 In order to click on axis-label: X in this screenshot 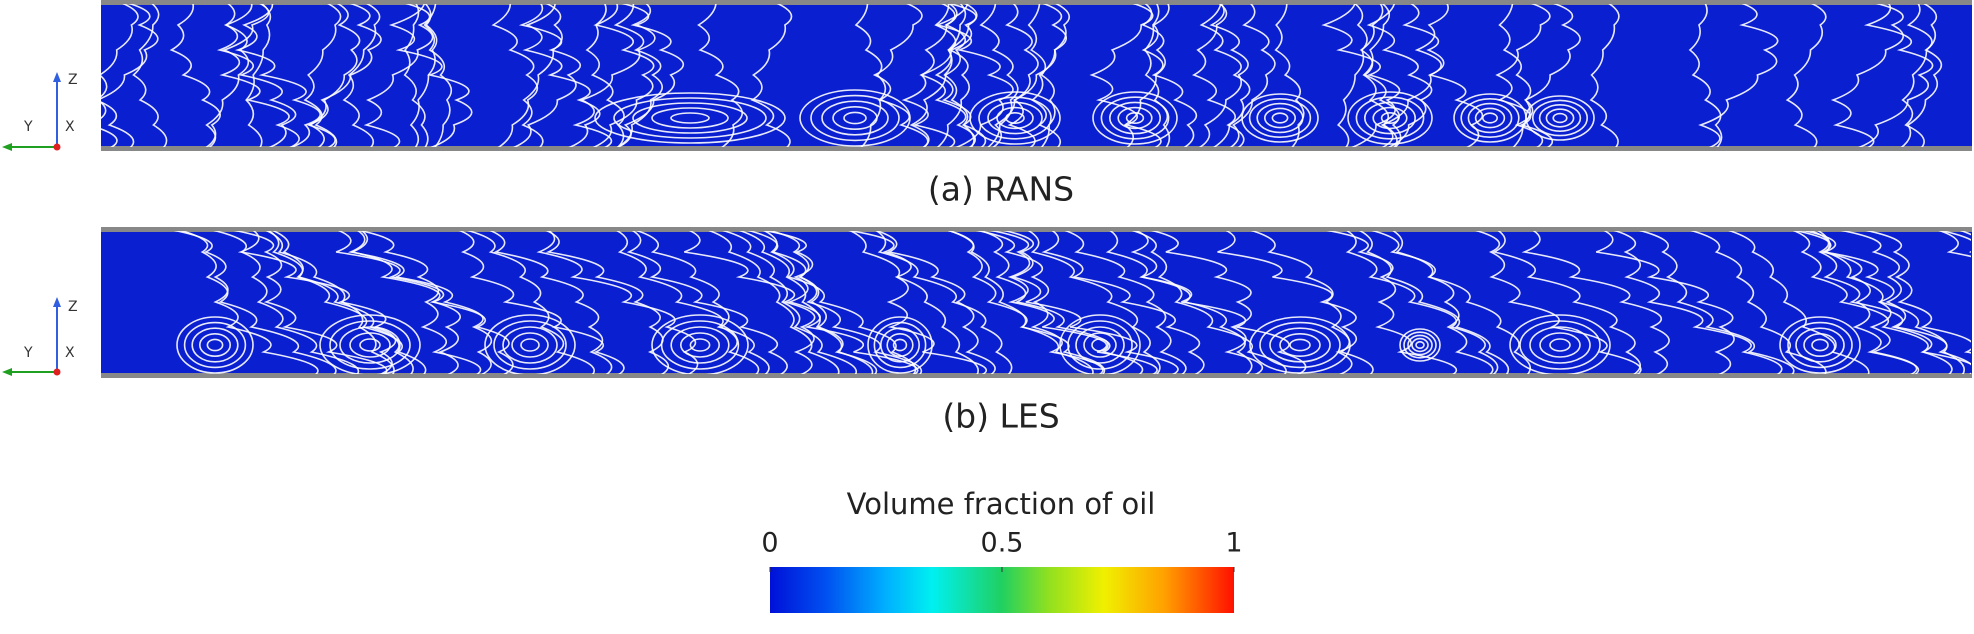, I will do `click(70, 353)`.